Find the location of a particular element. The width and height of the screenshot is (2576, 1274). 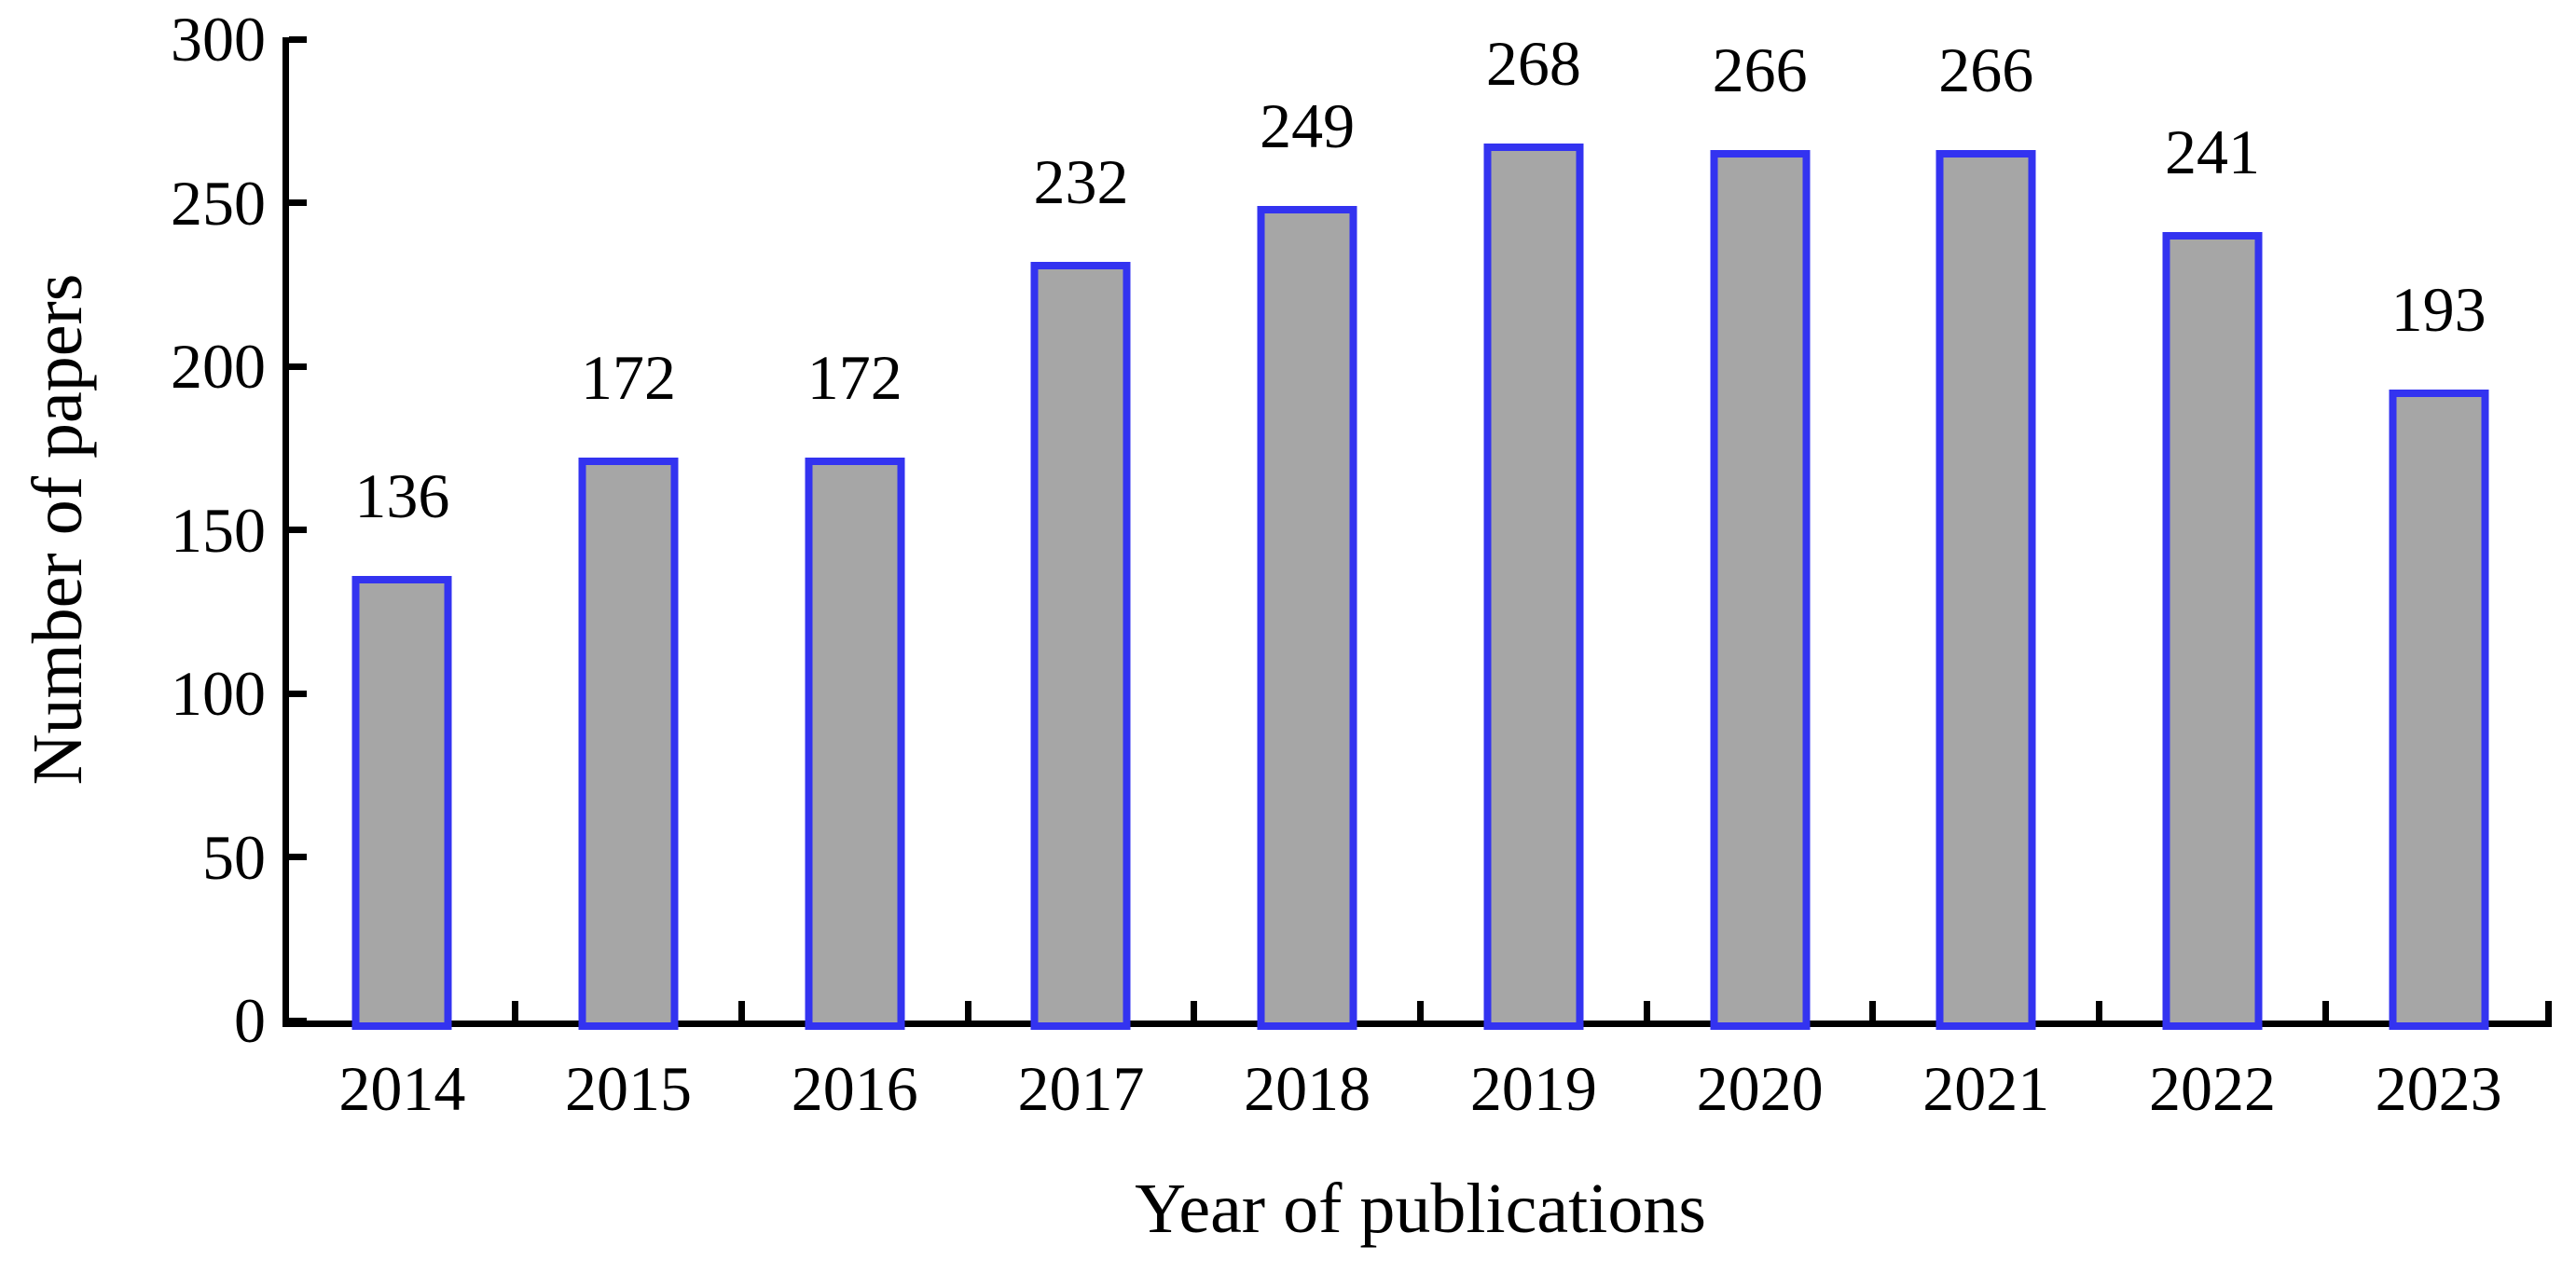

x-tick-label-2015: 2015 is located at coordinates (629, 1088).